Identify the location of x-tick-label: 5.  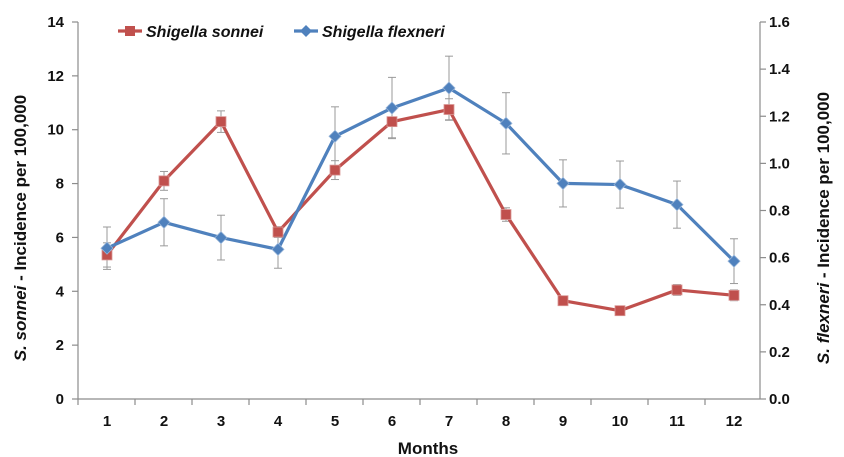
(335, 421).